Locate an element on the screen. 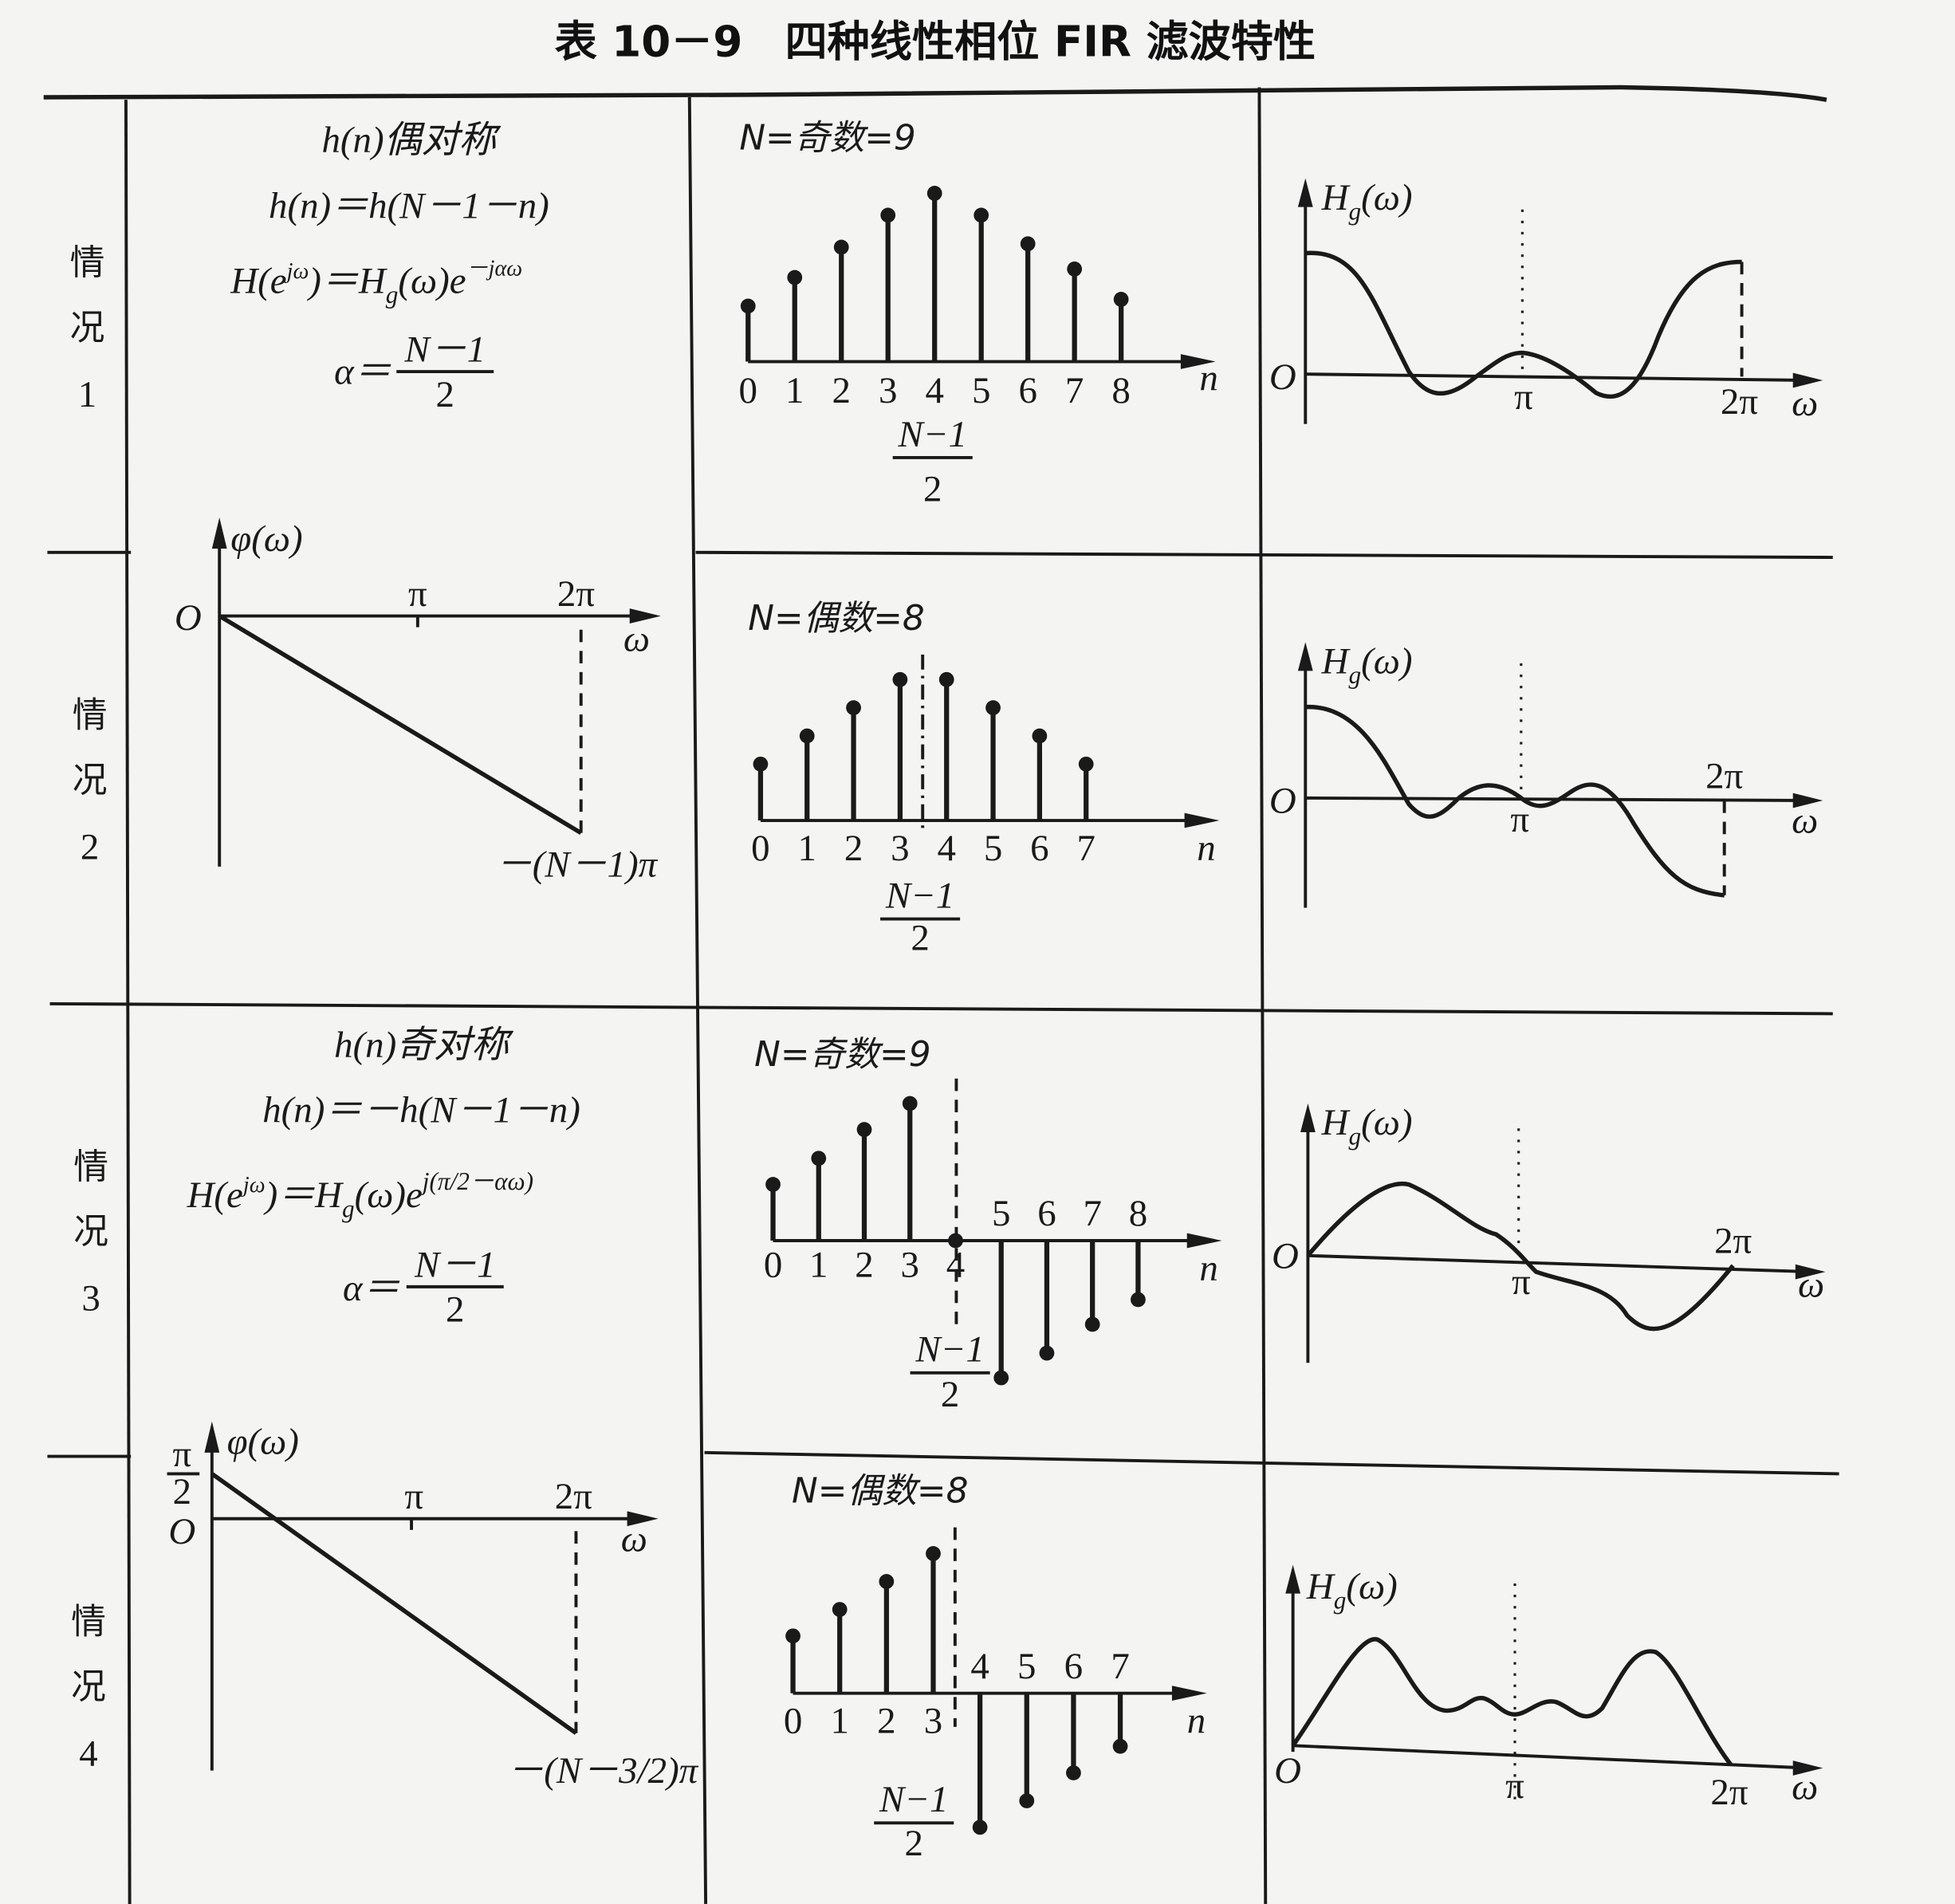  svg-text: N－1 is located at coordinates (455, 1264).